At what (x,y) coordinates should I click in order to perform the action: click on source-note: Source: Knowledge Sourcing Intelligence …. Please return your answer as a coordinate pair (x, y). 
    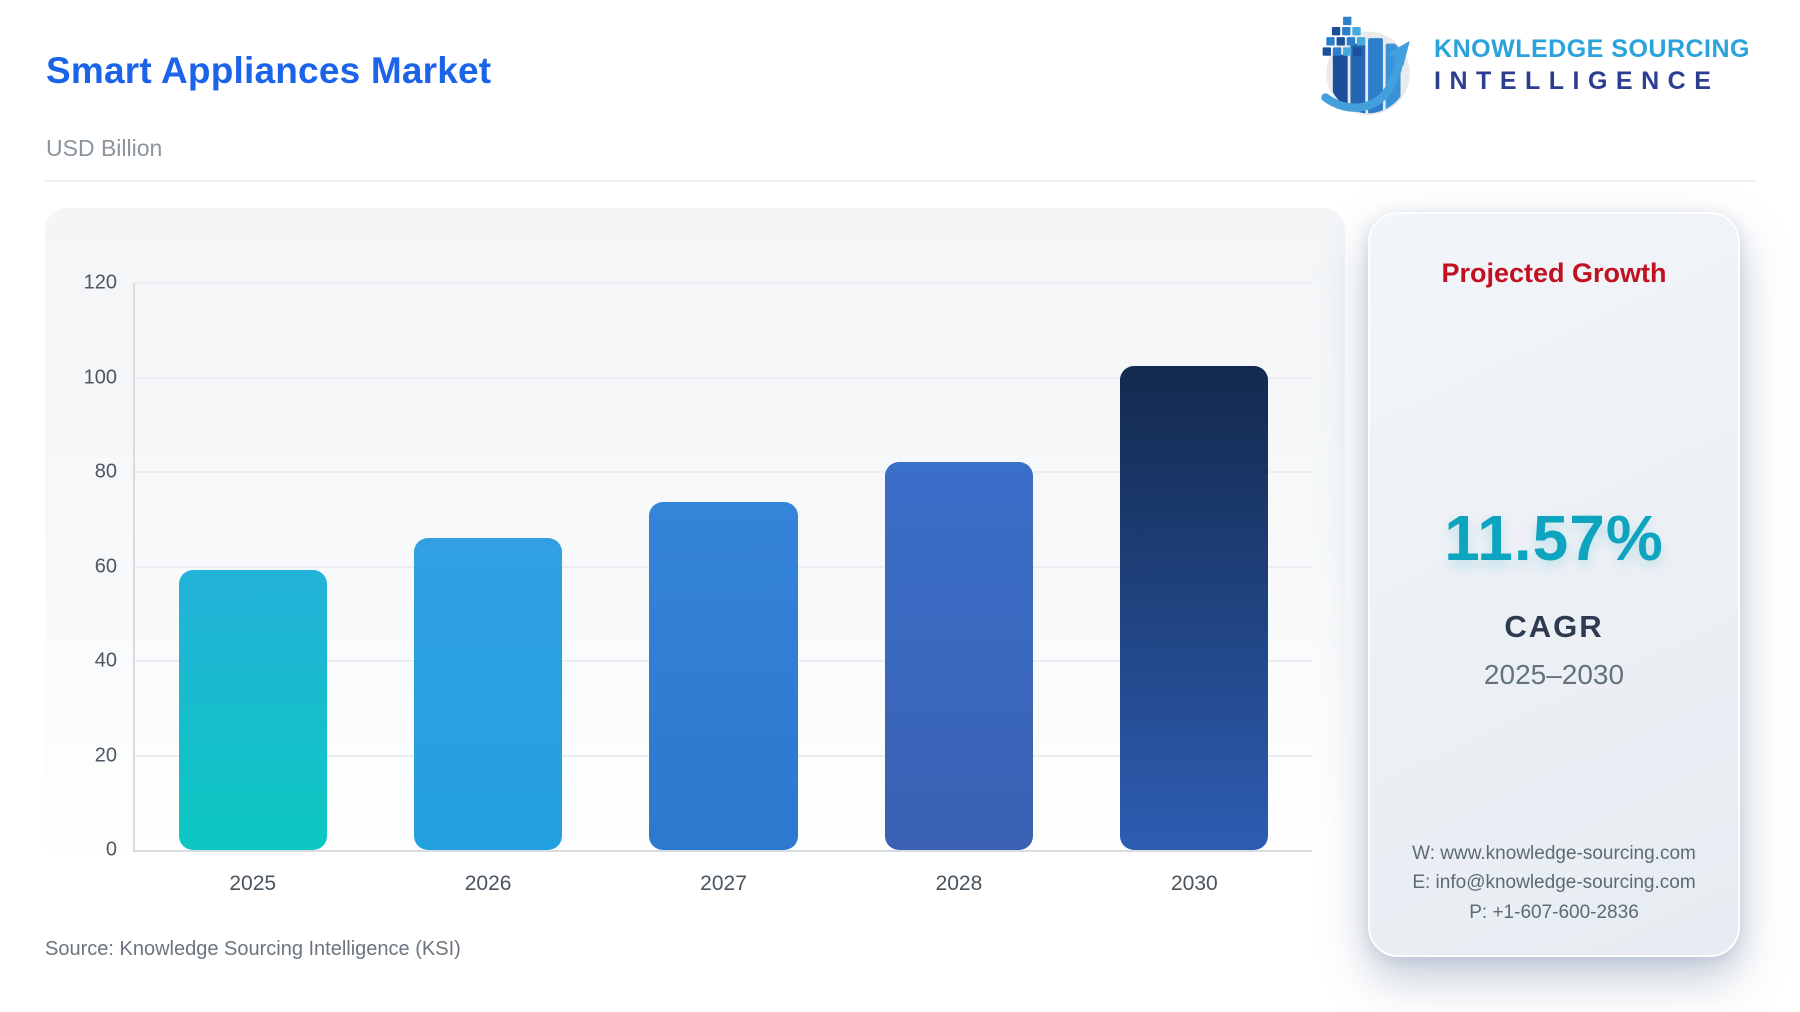
    Looking at the image, I should click on (253, 949).